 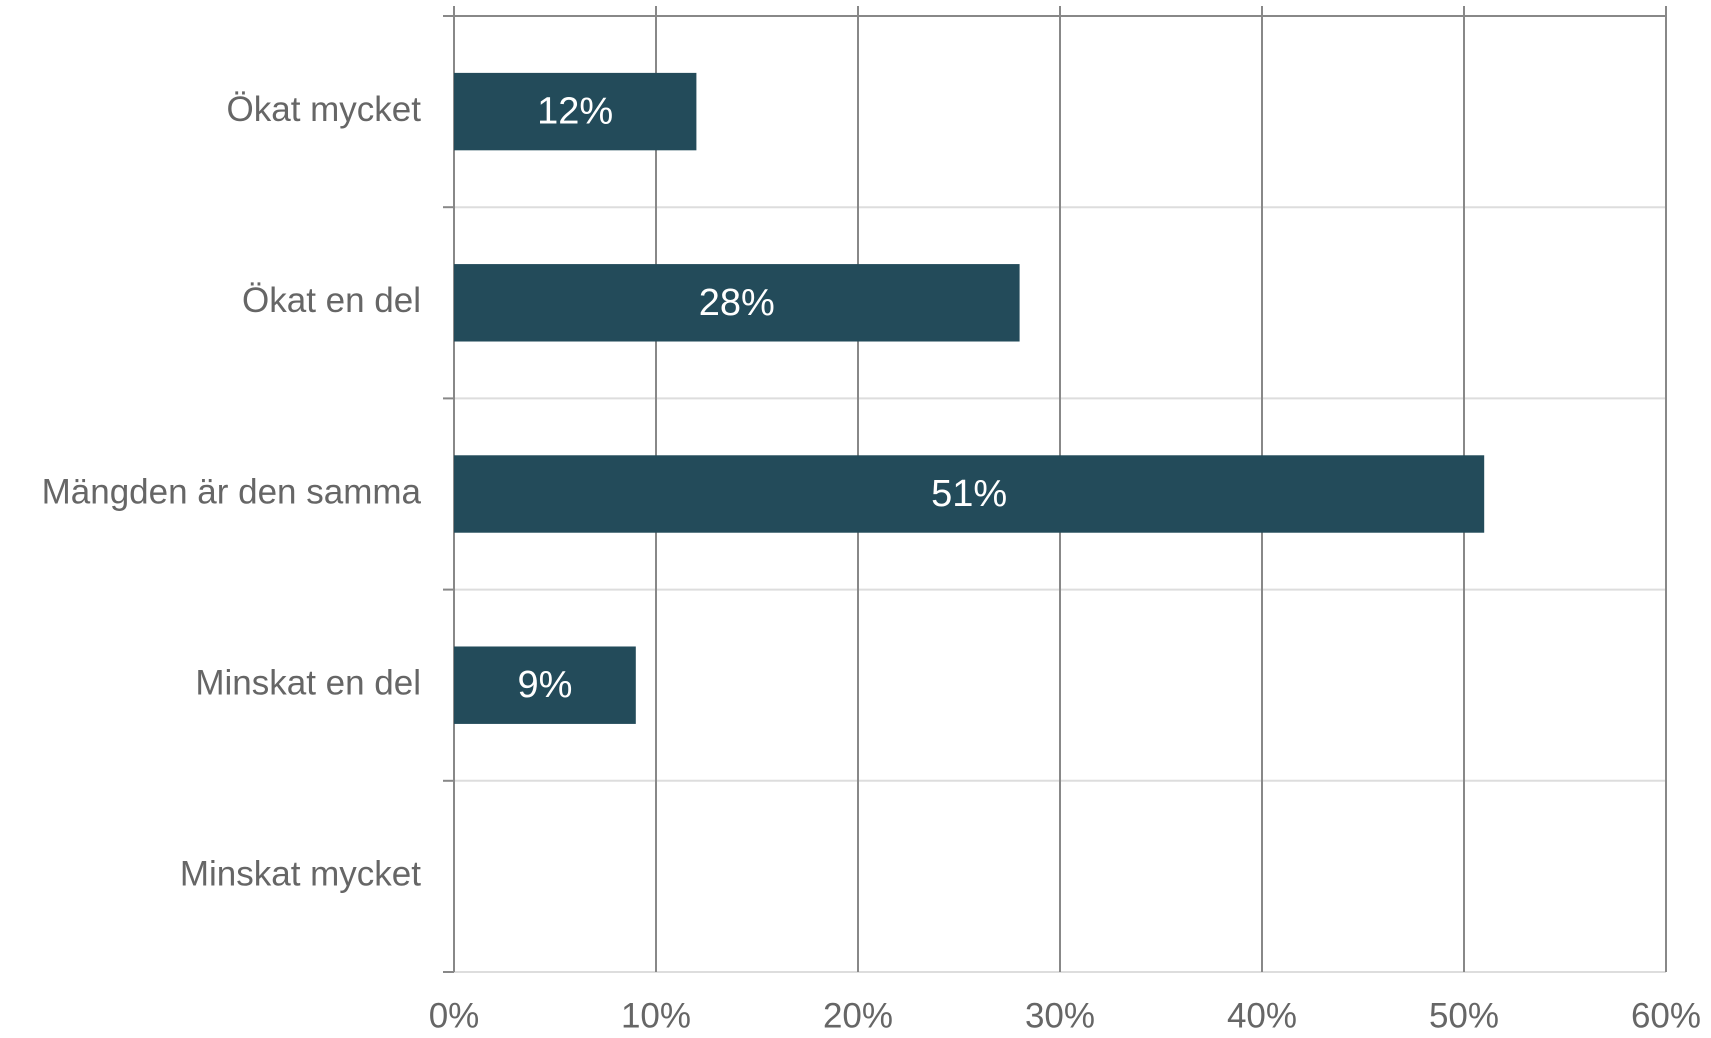 What do you see at coordinates (308, 682) in the screenshot?
I see `y-tick-label: Minskat en del` at bounding box center [308, 682].